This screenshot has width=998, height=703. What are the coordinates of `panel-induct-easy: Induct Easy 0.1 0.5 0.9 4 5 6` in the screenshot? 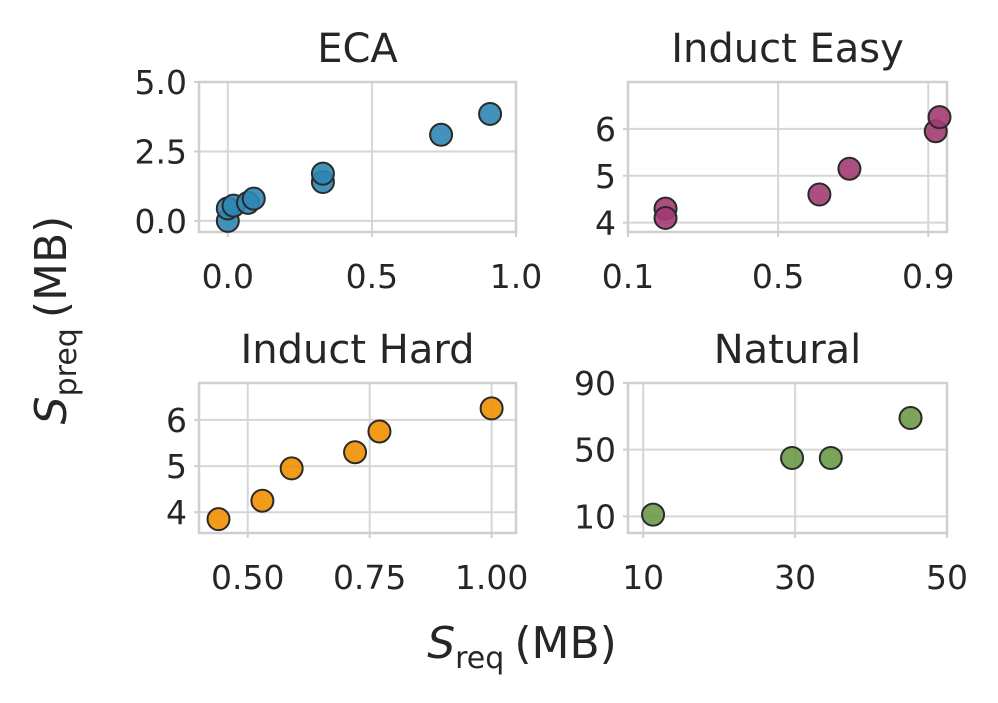 It's located at (774, 161).